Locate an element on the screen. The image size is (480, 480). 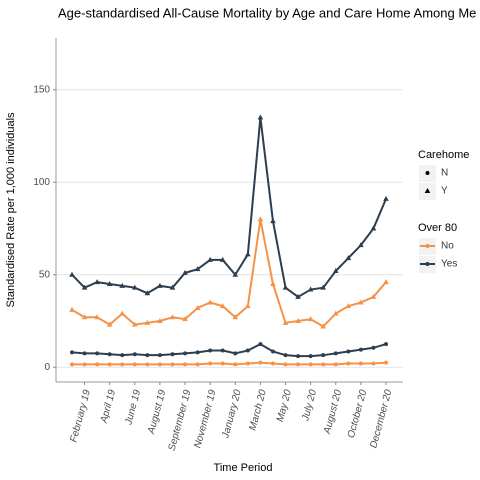
legend-label: Y is located at coordinates (444, 191).